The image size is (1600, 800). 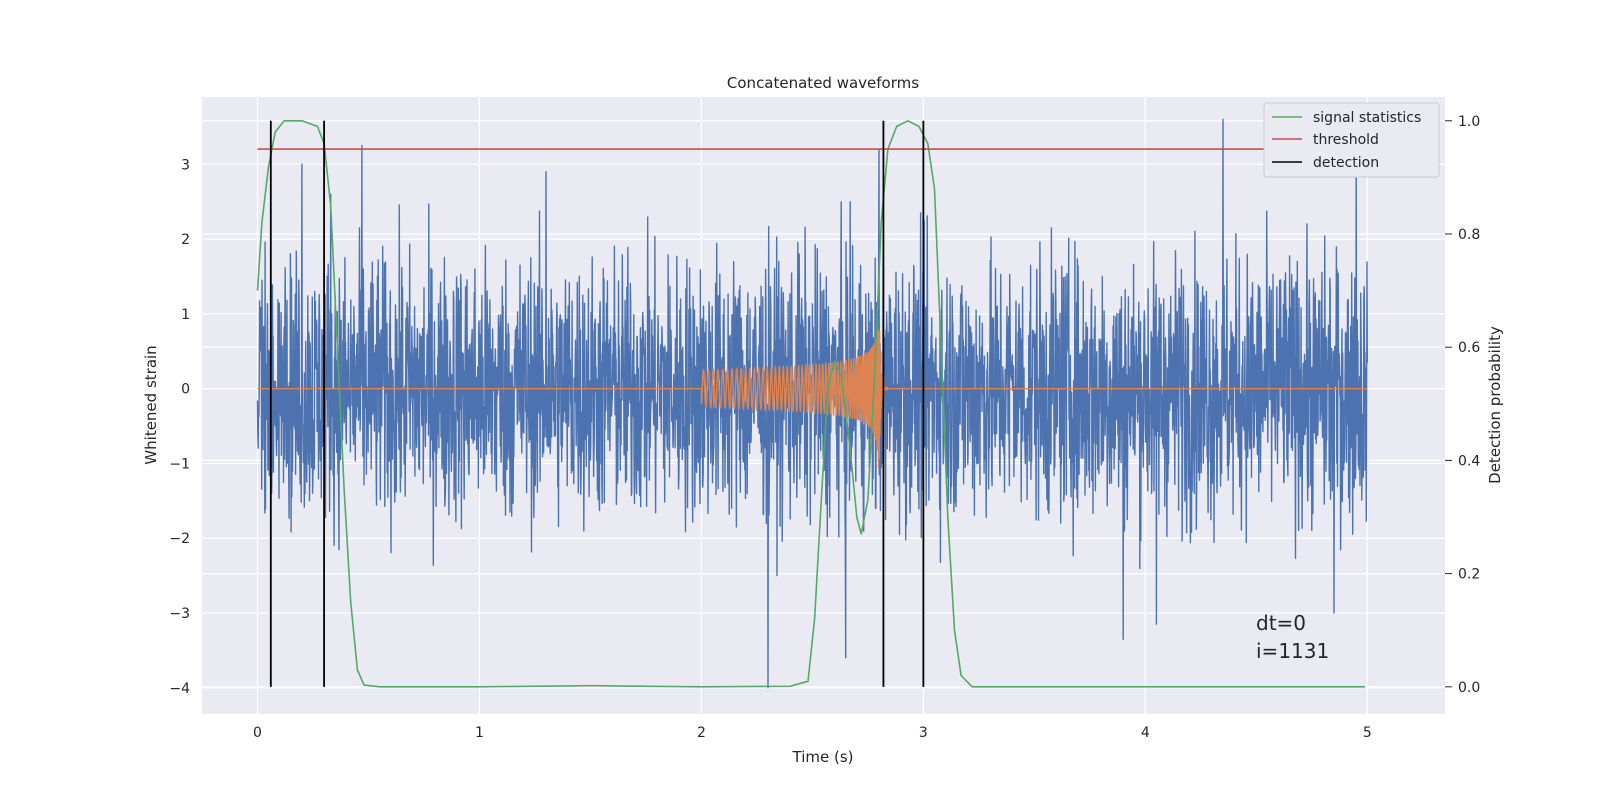 What do you see at coordinates (179, 464) in the screenshot?
I see `y-tick-label: −1` at bounding box center [179, 464].